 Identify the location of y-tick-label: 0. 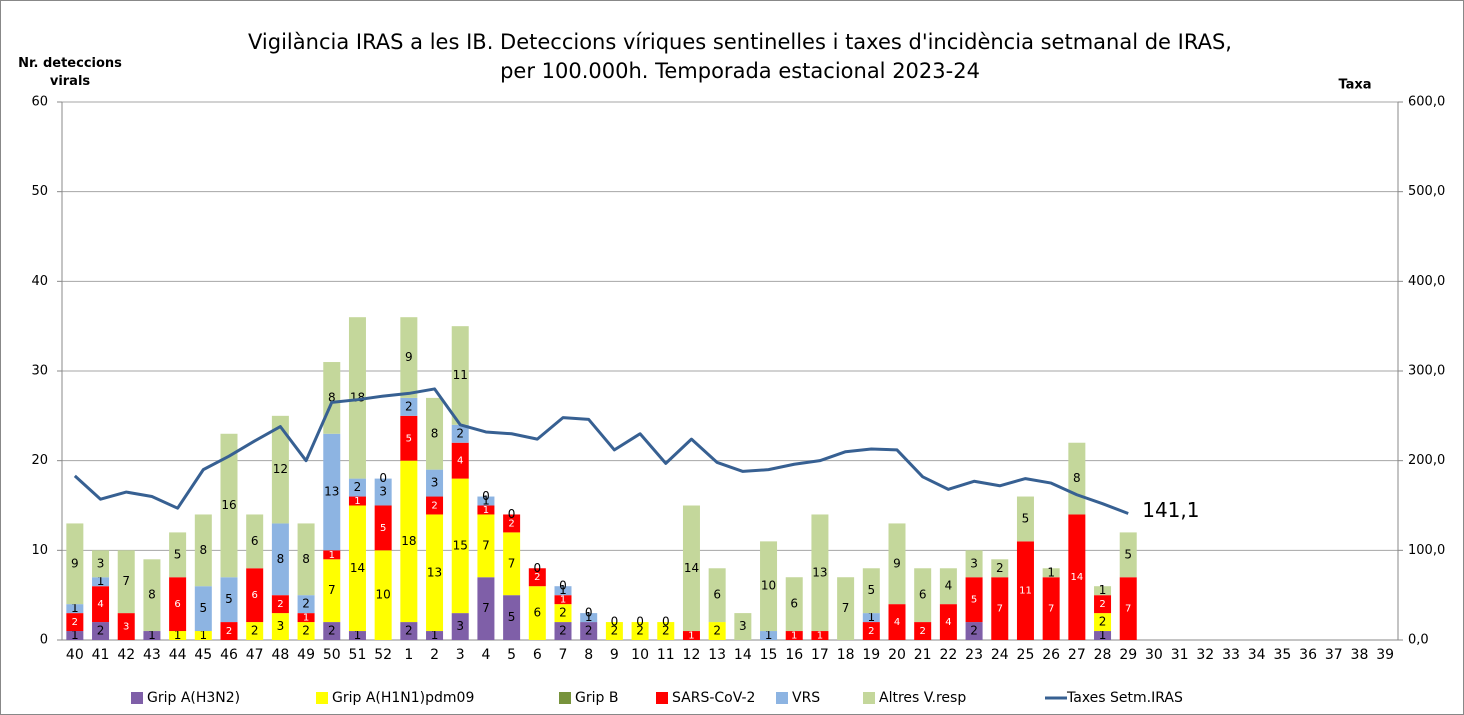
(44, 640).